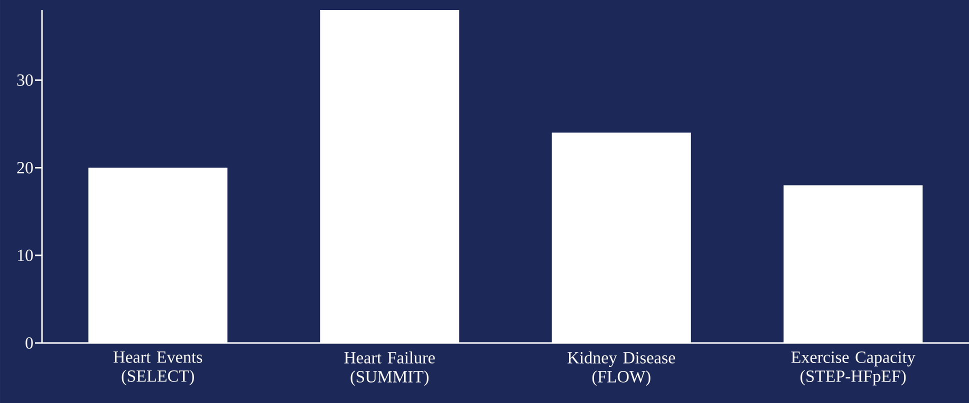 This screenshot has width=969, height=403. Describe the element at coordinates (25, 168) in the screenshot. I see `y-tick-label: 20` at that location.